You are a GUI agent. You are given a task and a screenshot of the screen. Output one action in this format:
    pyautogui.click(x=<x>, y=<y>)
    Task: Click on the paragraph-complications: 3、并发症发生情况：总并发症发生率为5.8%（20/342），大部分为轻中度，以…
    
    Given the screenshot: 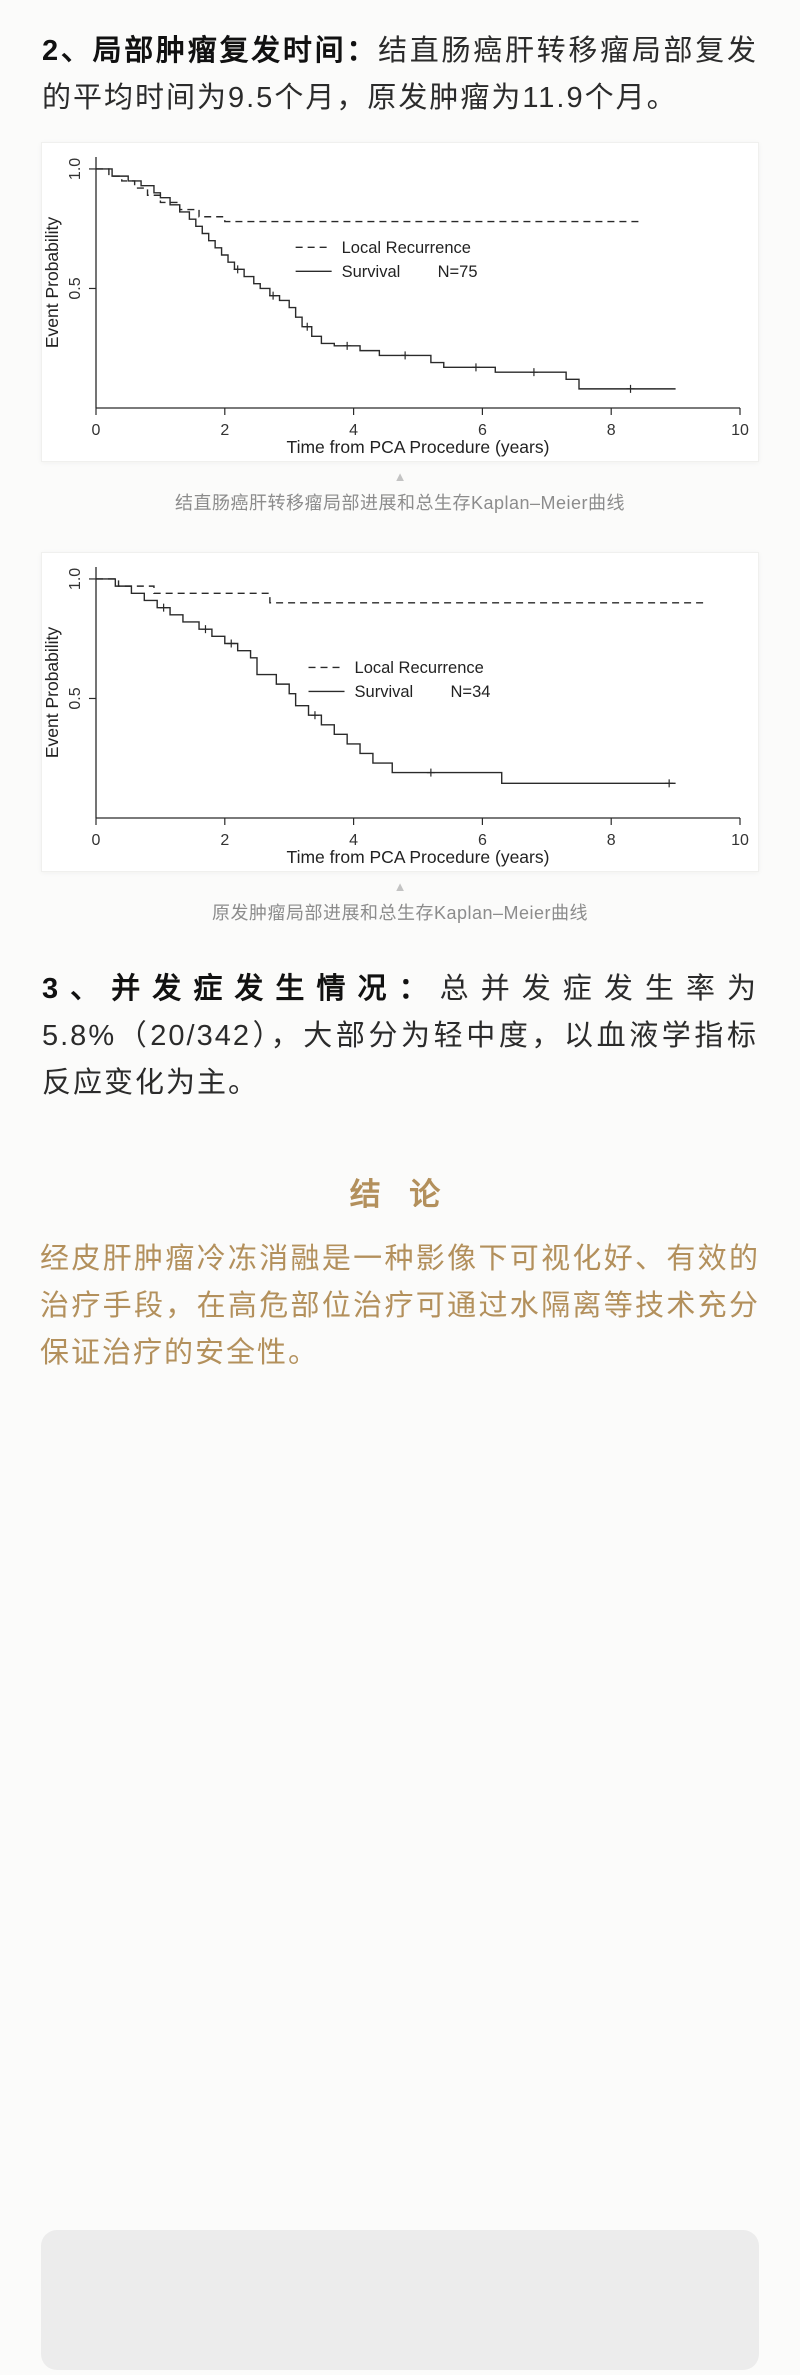 What is the action you would take?
    pyautogui.click(x=400, y=1036)
    